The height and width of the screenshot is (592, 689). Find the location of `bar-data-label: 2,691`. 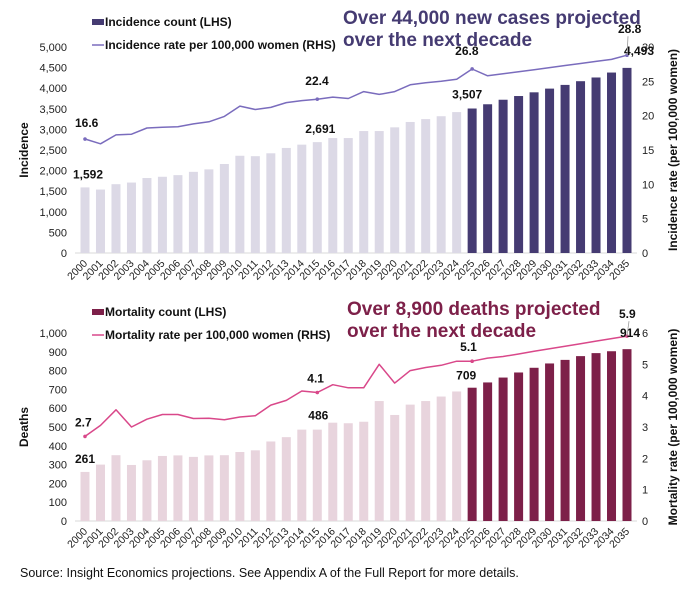

bar-data-label: 2,691 is located at coordinates (320, 129).